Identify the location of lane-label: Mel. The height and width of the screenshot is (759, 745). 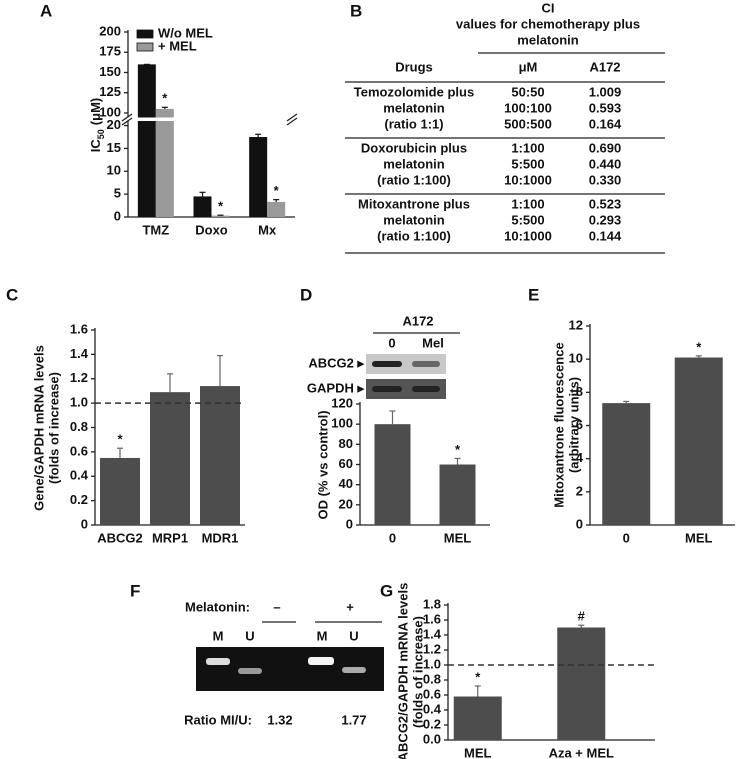
(433, 342).